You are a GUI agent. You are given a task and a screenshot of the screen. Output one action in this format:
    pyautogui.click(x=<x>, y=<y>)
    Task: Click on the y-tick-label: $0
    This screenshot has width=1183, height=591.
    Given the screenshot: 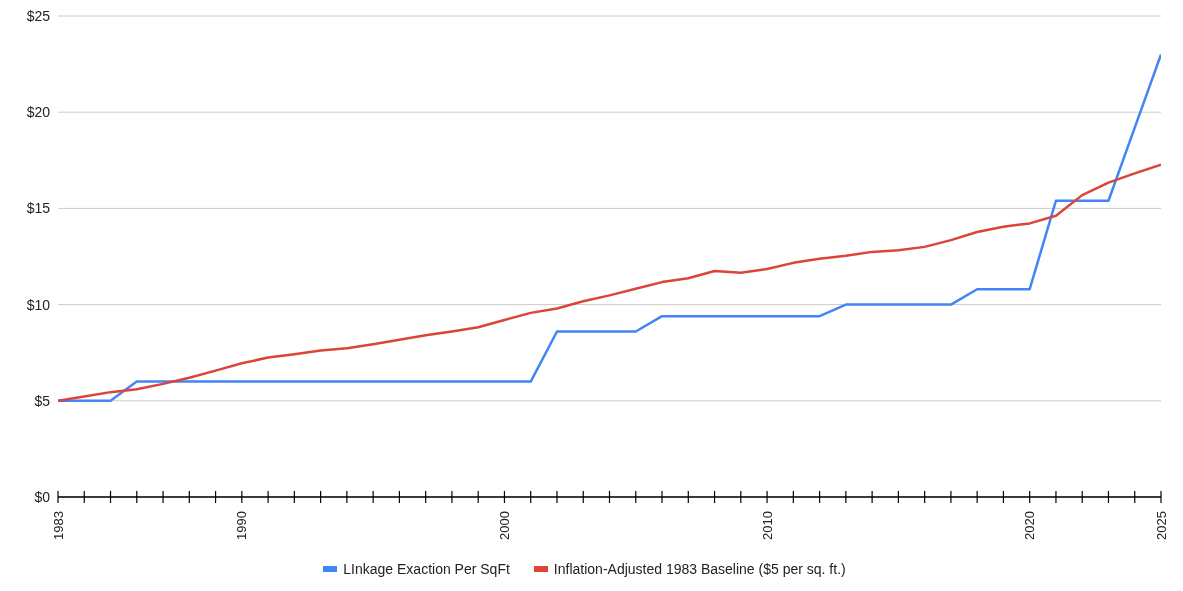 What is the action you would take?
    pyautogui.click(x=42, y=496)
    